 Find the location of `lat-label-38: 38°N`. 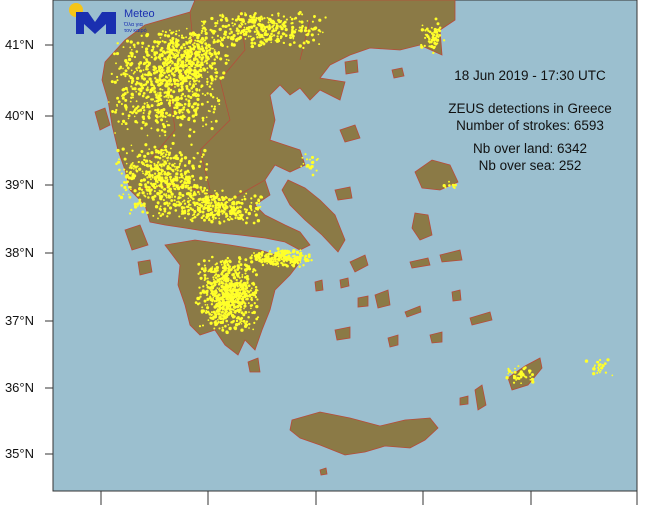

lat-label-38: 38°N is located at coordinates (19, 252).